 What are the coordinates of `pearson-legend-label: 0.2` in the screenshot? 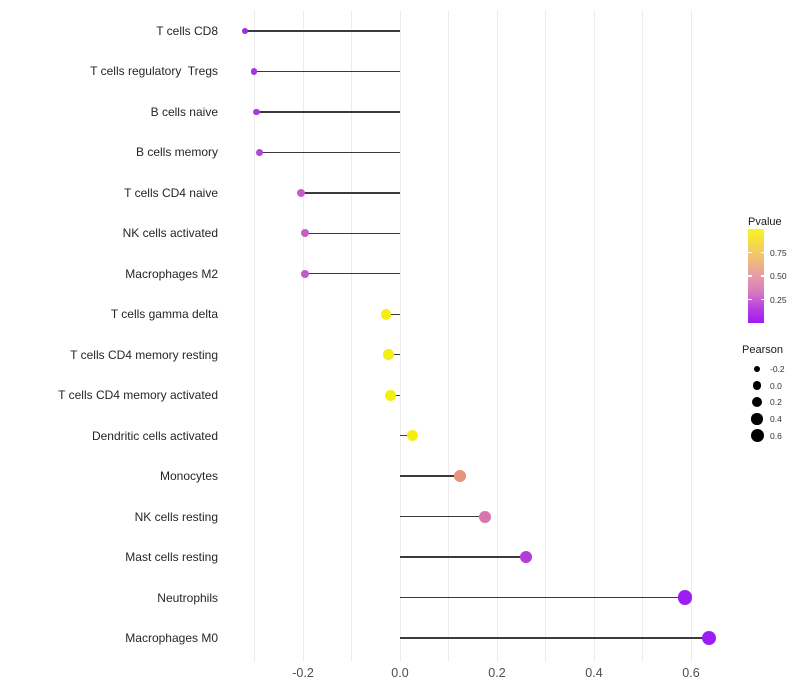 It's located at (776, 402).